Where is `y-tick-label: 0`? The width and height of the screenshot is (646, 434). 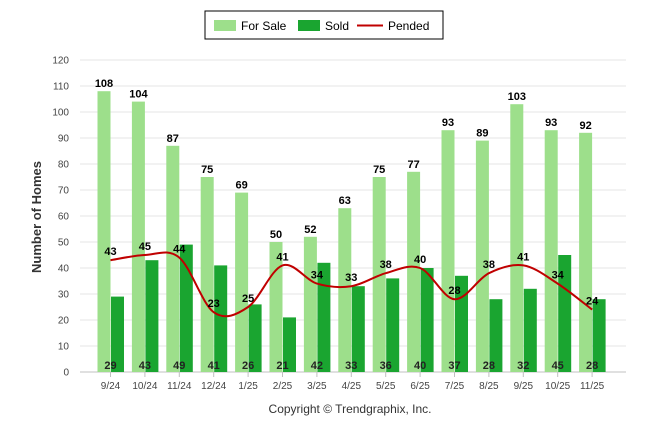
y-tick-label: 0 is located at coordinates (66, 373).